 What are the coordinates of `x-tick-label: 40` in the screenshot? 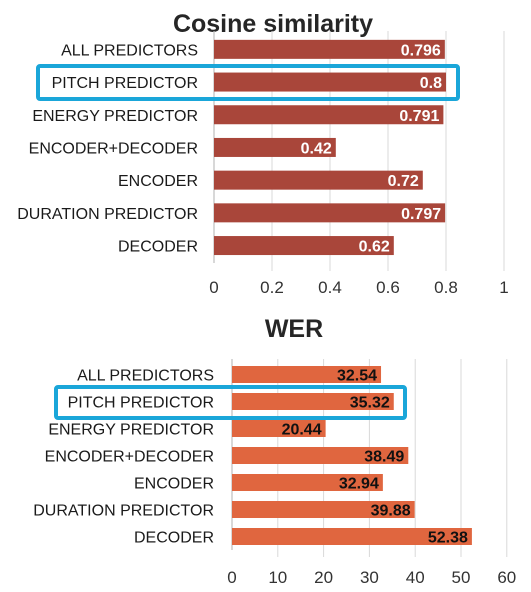 It's located at (415, 577).